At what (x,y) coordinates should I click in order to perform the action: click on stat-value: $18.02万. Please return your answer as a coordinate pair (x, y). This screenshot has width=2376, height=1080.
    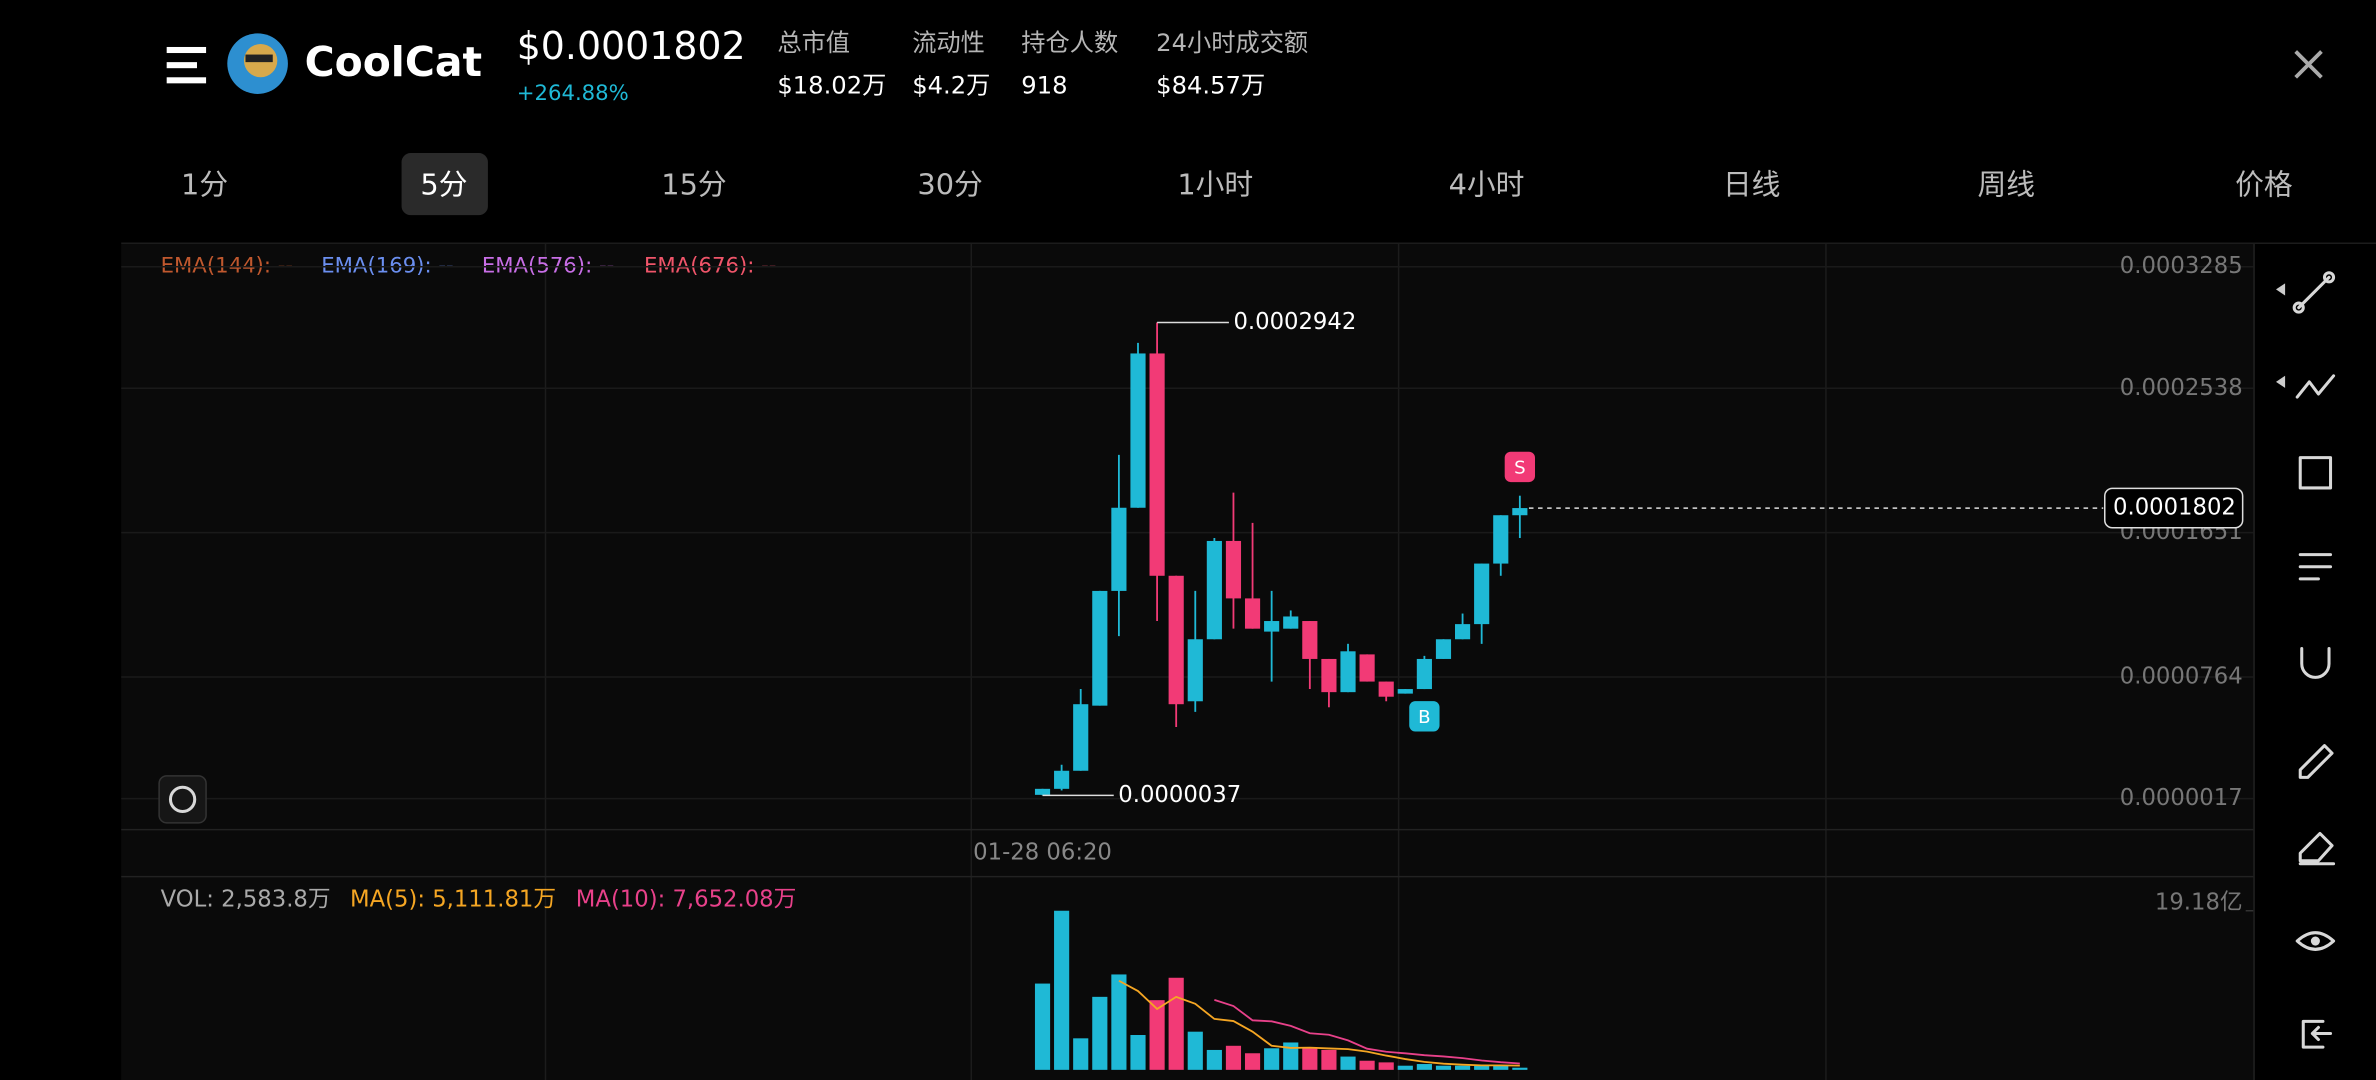
    Looking at the image, I should click on (831, 84).